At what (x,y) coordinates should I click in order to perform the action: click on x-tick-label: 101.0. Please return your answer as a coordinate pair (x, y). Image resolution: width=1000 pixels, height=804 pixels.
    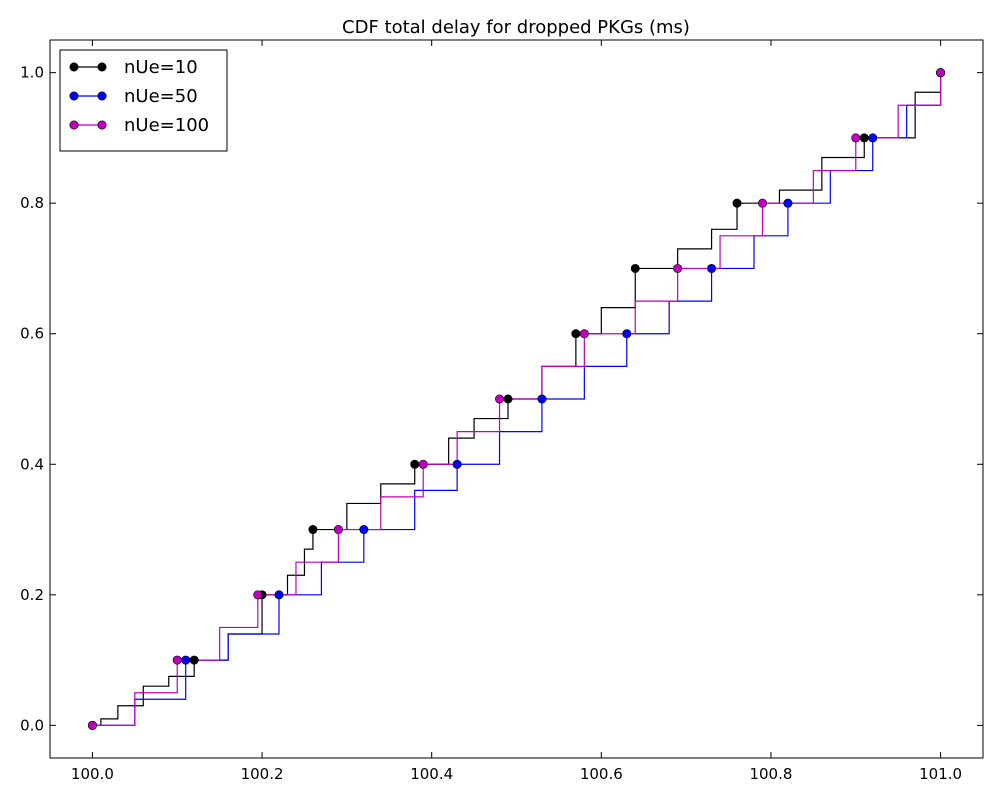
    Looking at the image, I should click on (940, 774).